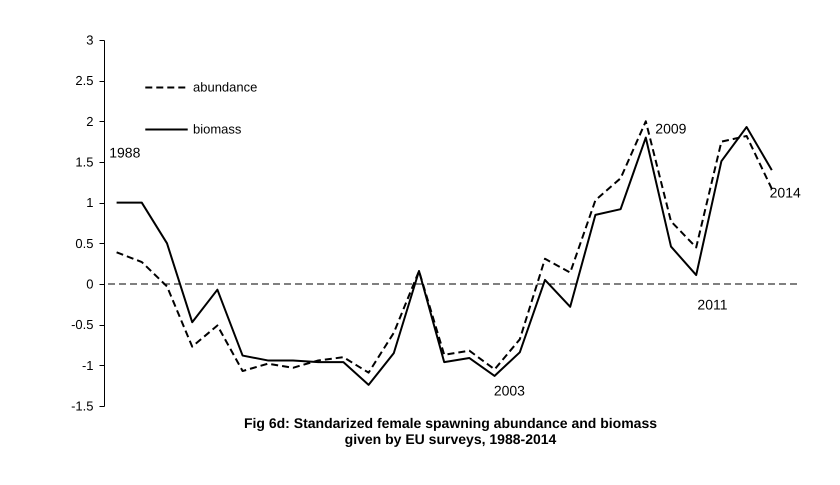 Image resolution: width=840 pixels, height=485 pixels. I want to click on annotation: 2003, so click(510, 390).